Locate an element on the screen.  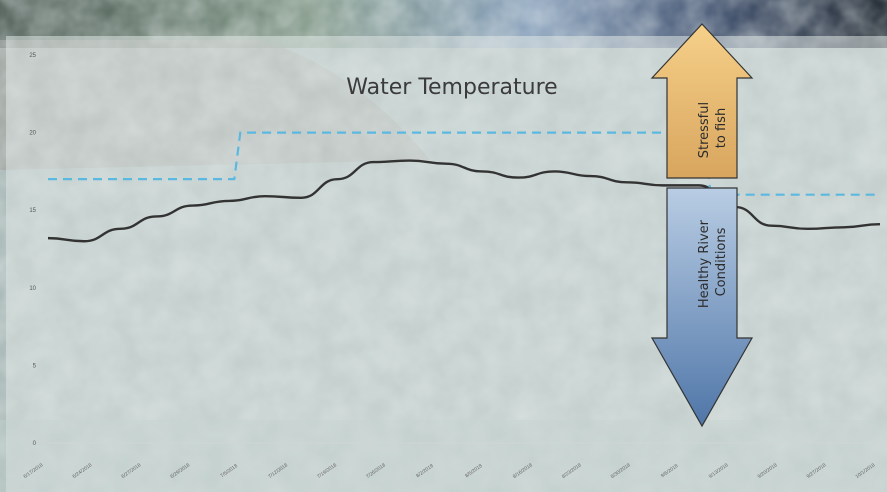
up-arrow-icon is located at coordinates (702, 101).